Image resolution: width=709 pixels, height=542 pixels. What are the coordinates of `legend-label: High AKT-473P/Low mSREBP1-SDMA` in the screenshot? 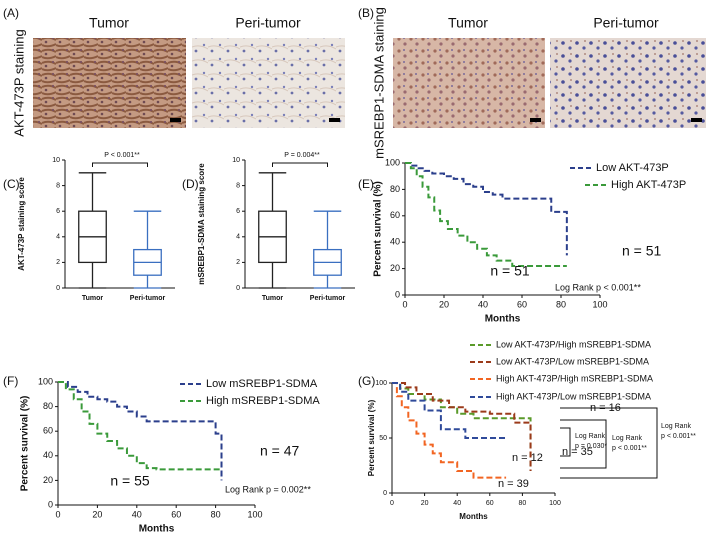 It's located at (573, 396).